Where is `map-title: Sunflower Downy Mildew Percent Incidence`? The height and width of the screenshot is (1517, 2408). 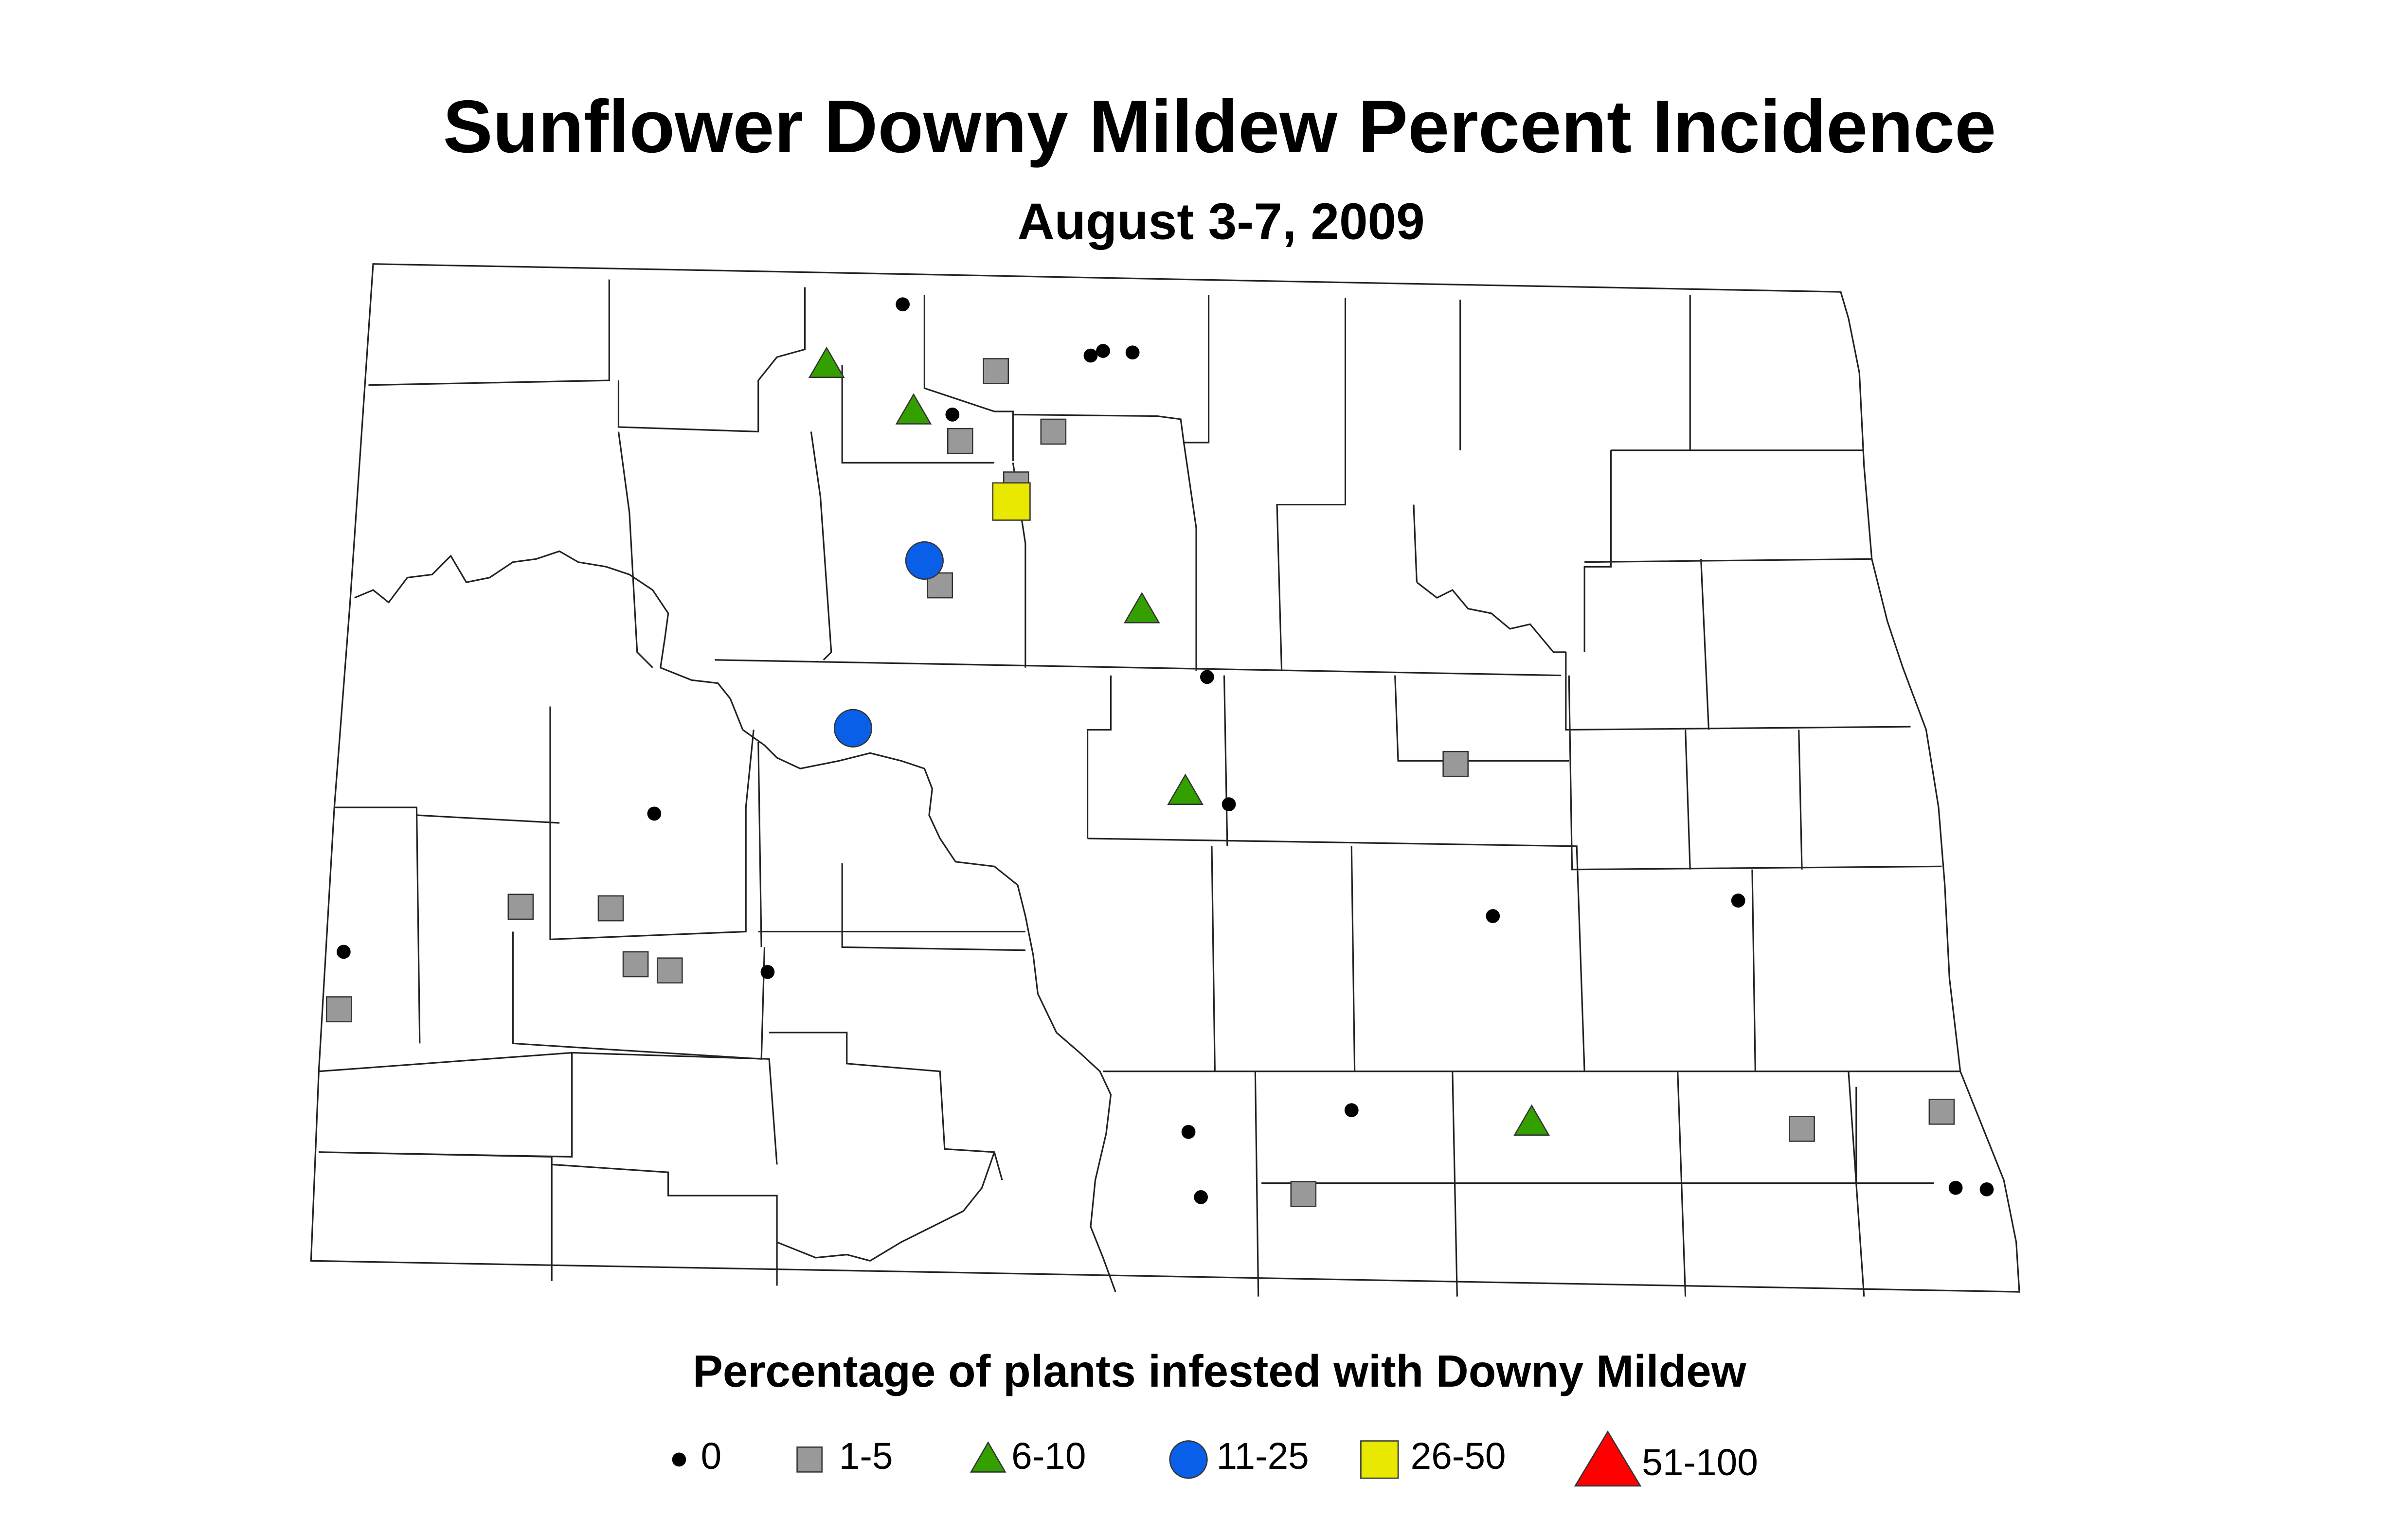 map-title: Sunflower Downy Mildew Percent Incidence is located at coordinates (1219, 126).